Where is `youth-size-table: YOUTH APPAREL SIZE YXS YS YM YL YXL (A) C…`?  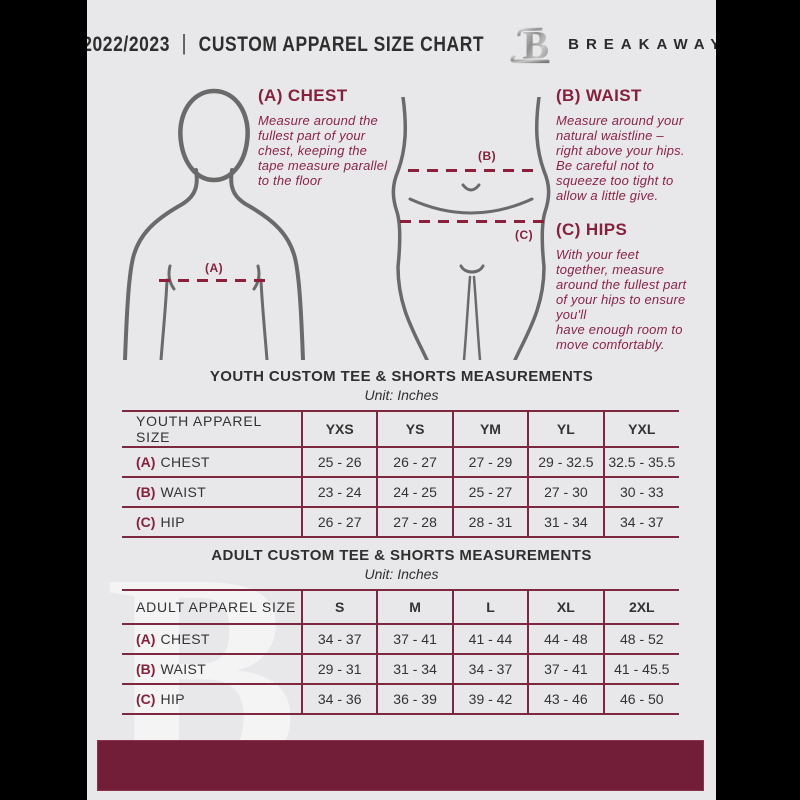 youth-size-table: YOUTH APPAREL SIZE YXS YS YM YL YXL (A) C… is located at coordinates (400, 474).